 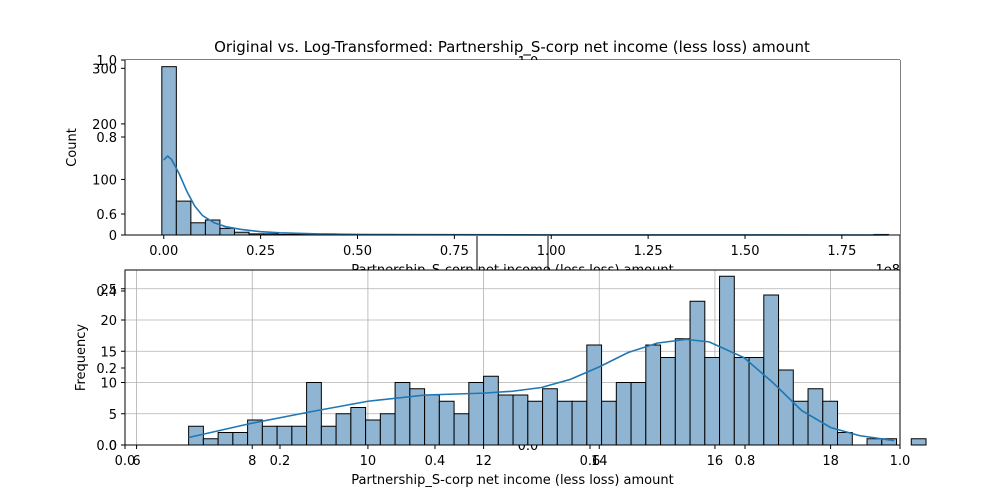 I want to click on kde-curve, so click(x=541, y=390).